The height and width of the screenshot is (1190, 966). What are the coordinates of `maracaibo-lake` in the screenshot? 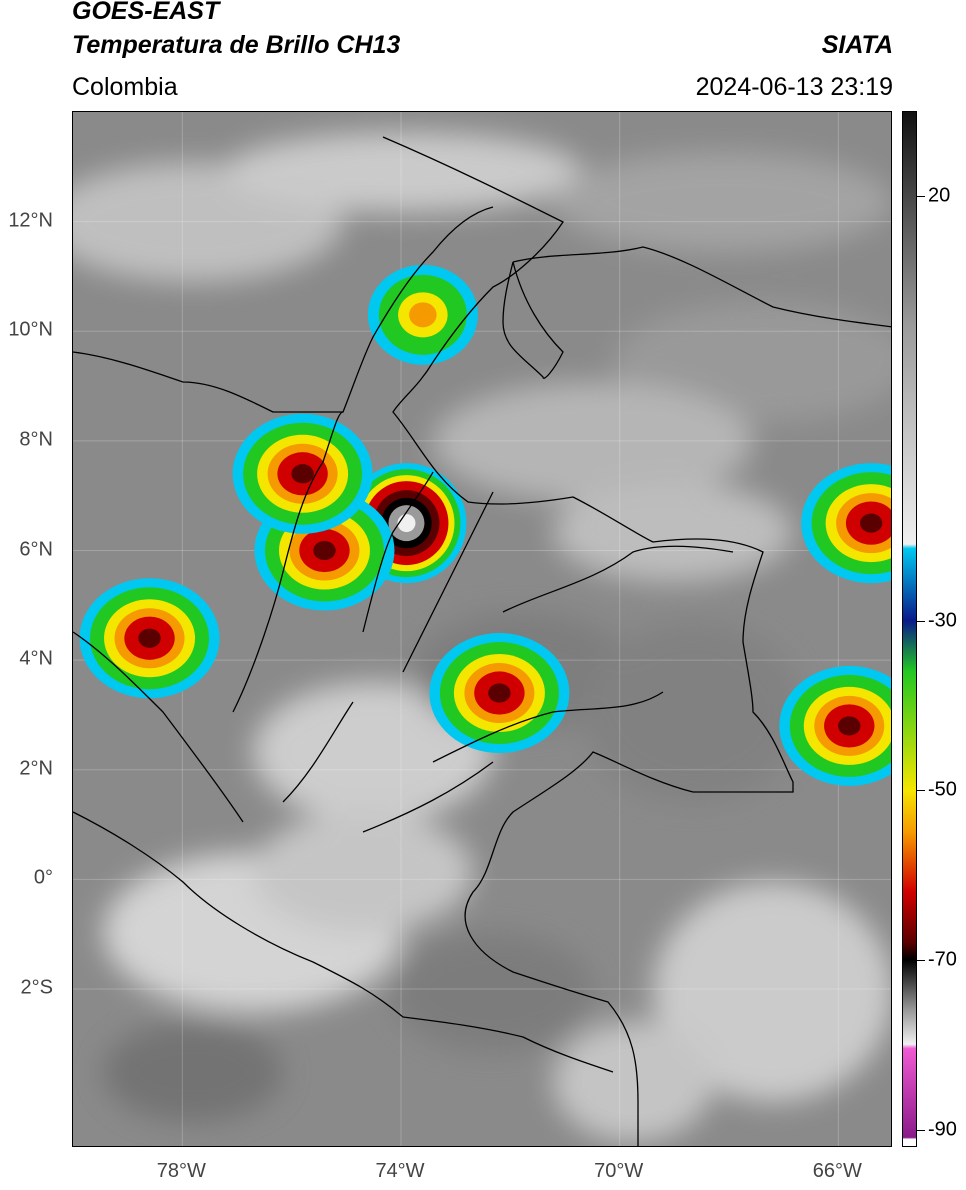 It's located at (533, 320).